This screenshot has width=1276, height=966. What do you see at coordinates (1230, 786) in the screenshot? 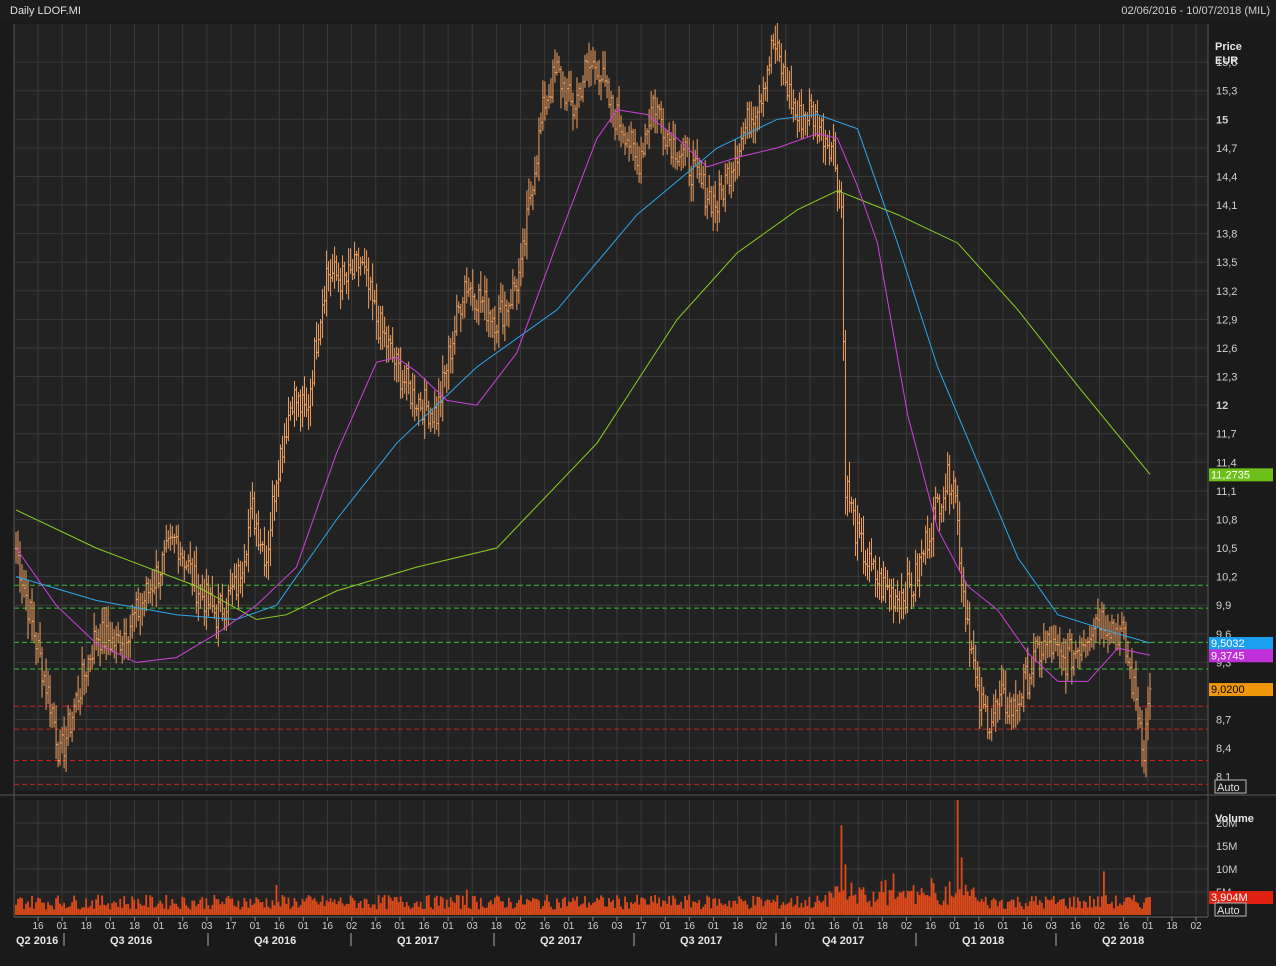
I see `price-auto-button` at bounding box center [1230, 786].